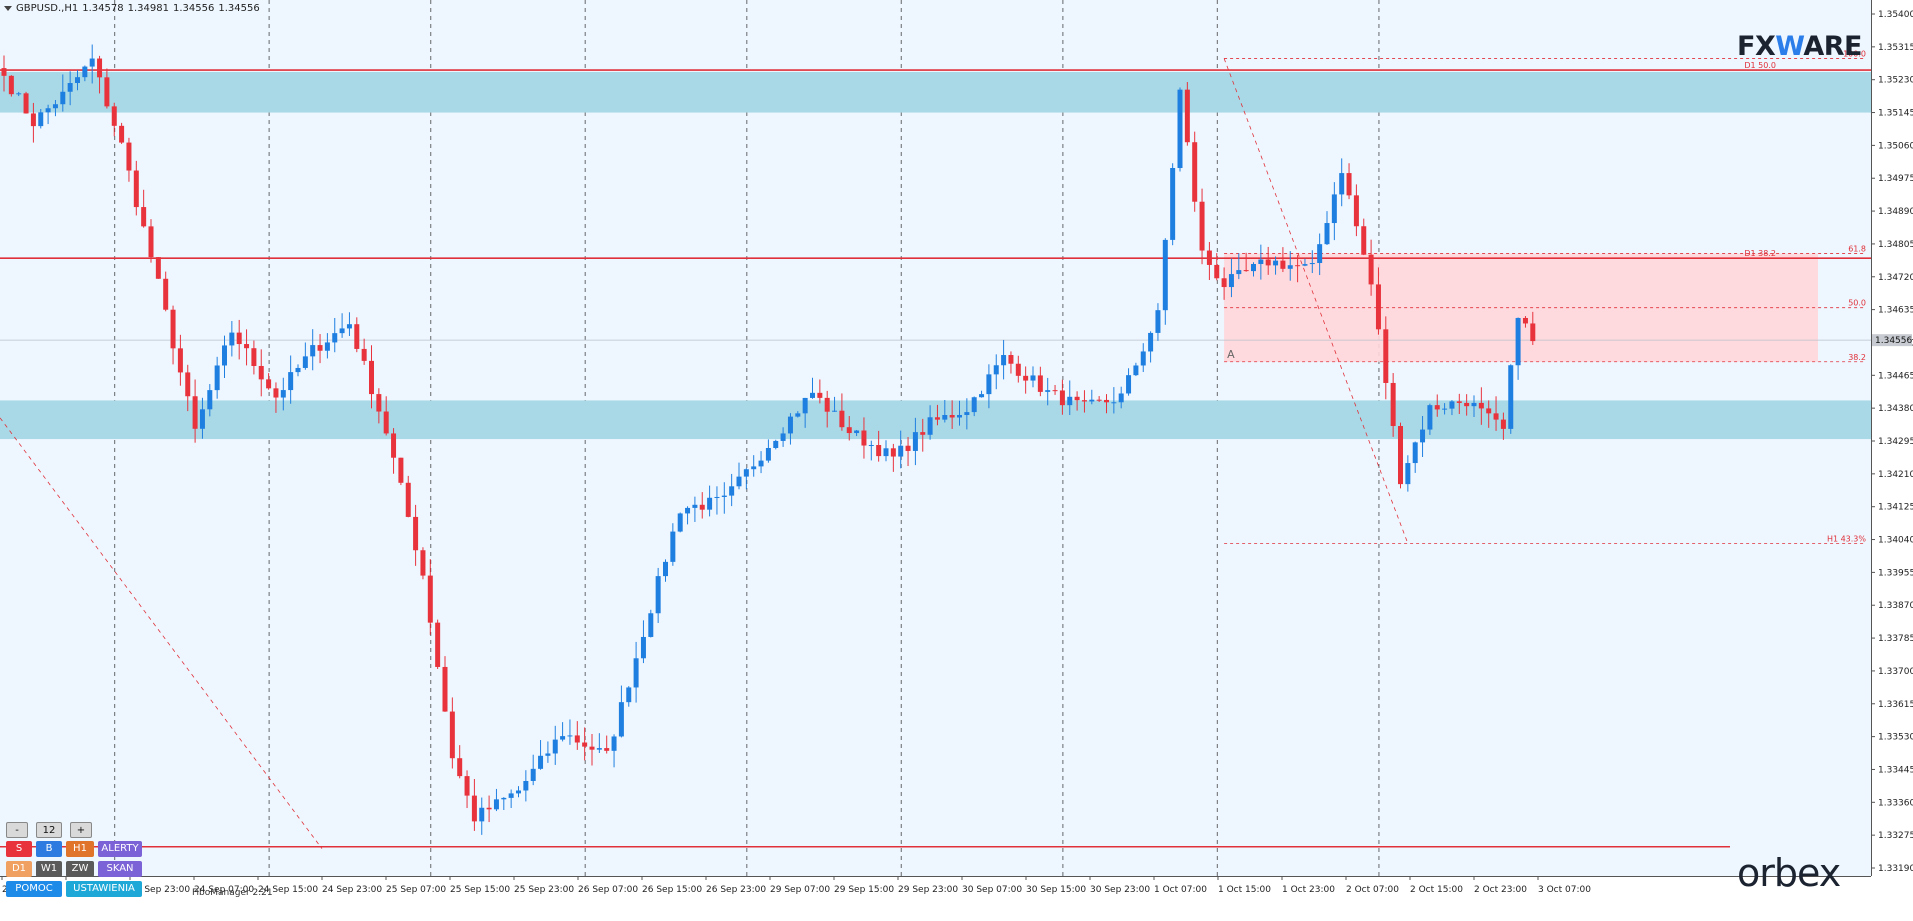 The image size is (1913, 921). What do you see at coordinates (1564, 890) in the screenshot?
I see `time-tick-label: 3 Oct 07:00` at bounding box center [1564, 890].